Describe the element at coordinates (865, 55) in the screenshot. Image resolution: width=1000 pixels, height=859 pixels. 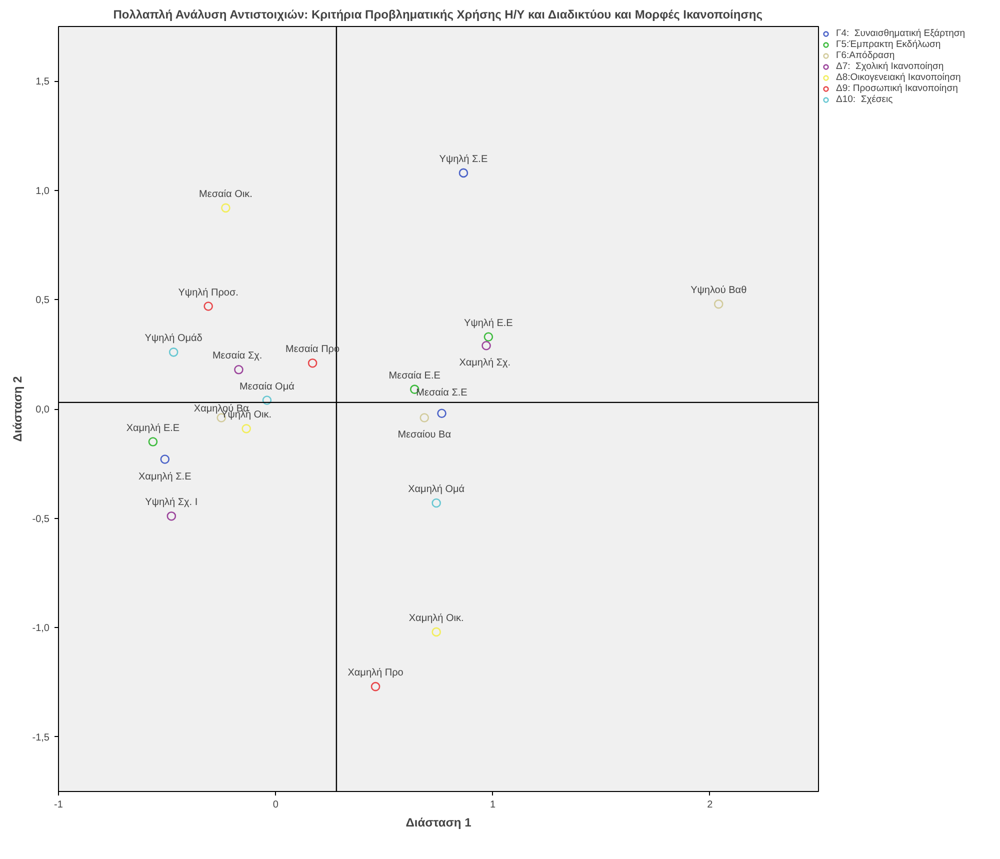
I see `legend-label: Γ6:Απόδραση` at that location.